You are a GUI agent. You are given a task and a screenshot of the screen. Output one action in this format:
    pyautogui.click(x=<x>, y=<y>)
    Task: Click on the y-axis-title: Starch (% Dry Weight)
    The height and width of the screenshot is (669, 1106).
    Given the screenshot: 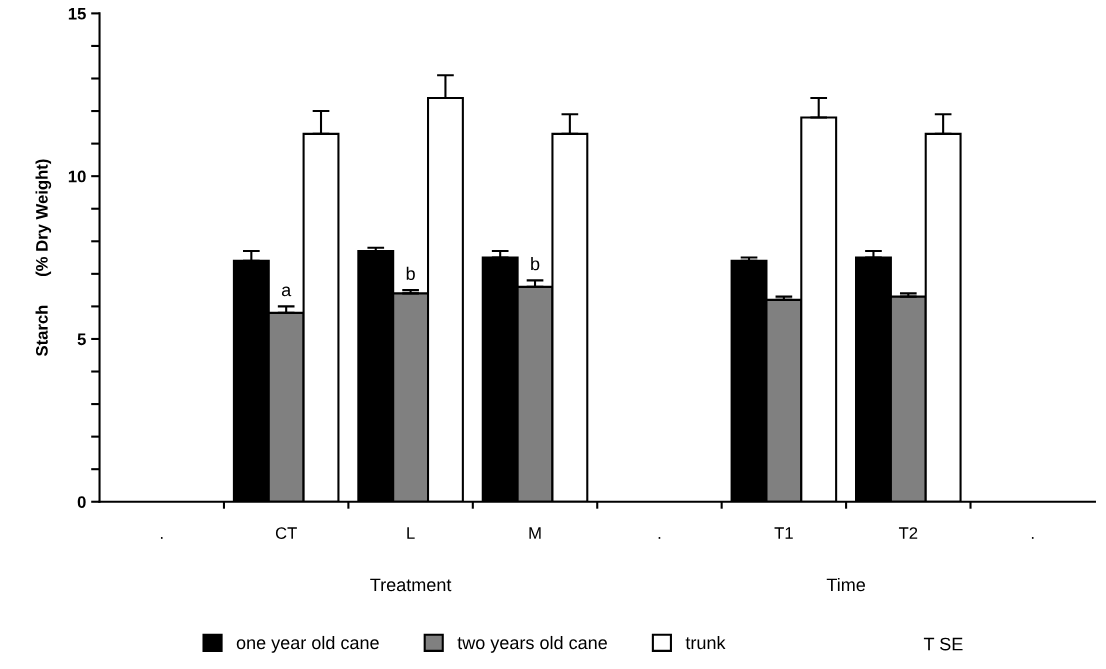 What is the action you would take?
    pyautogui.click(x=43, y=258)
    